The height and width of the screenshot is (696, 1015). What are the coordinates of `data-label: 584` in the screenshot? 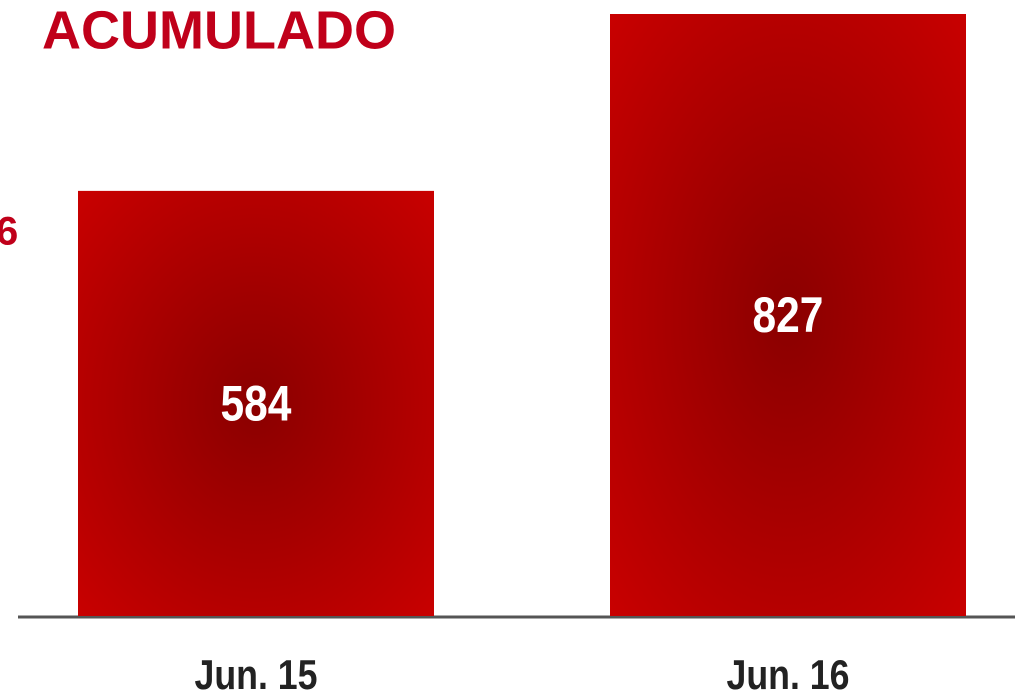 It's located at (256, 403).